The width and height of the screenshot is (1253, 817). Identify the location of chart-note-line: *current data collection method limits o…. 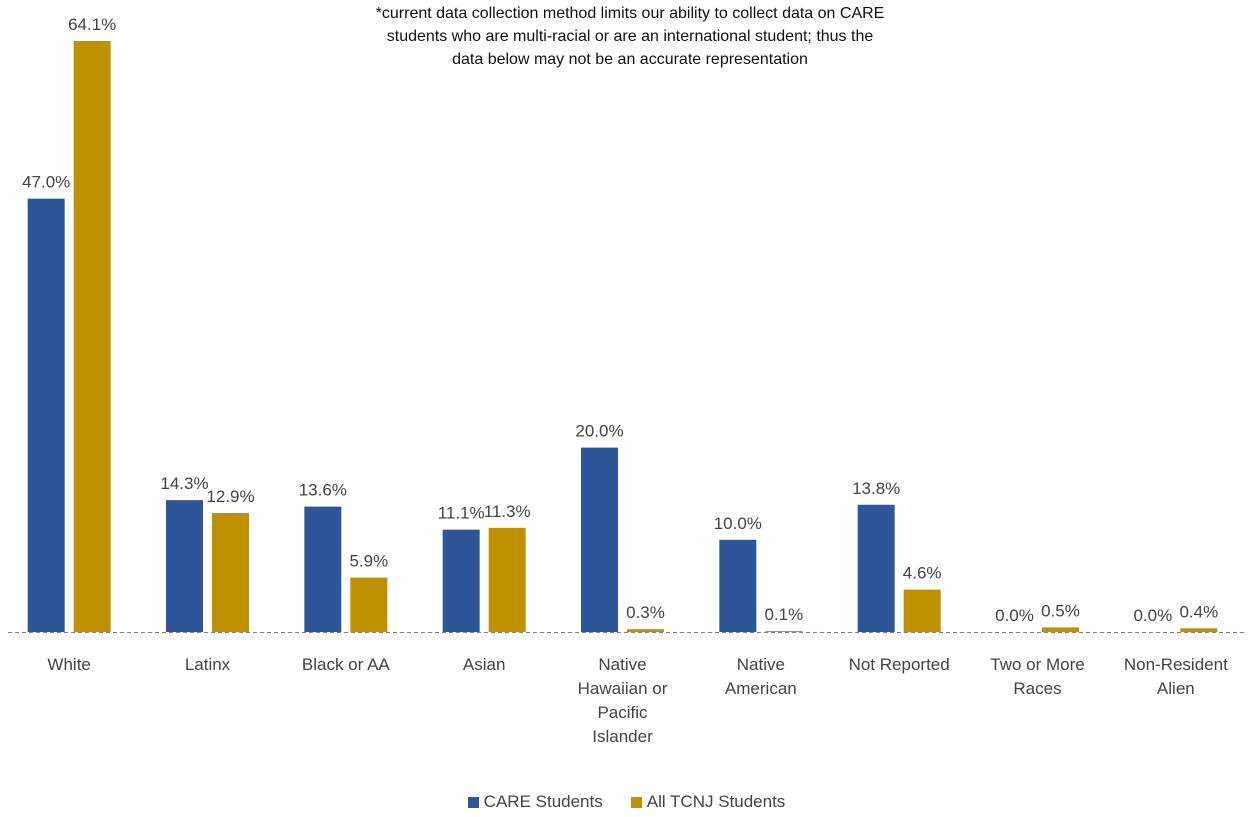
(630, 13).